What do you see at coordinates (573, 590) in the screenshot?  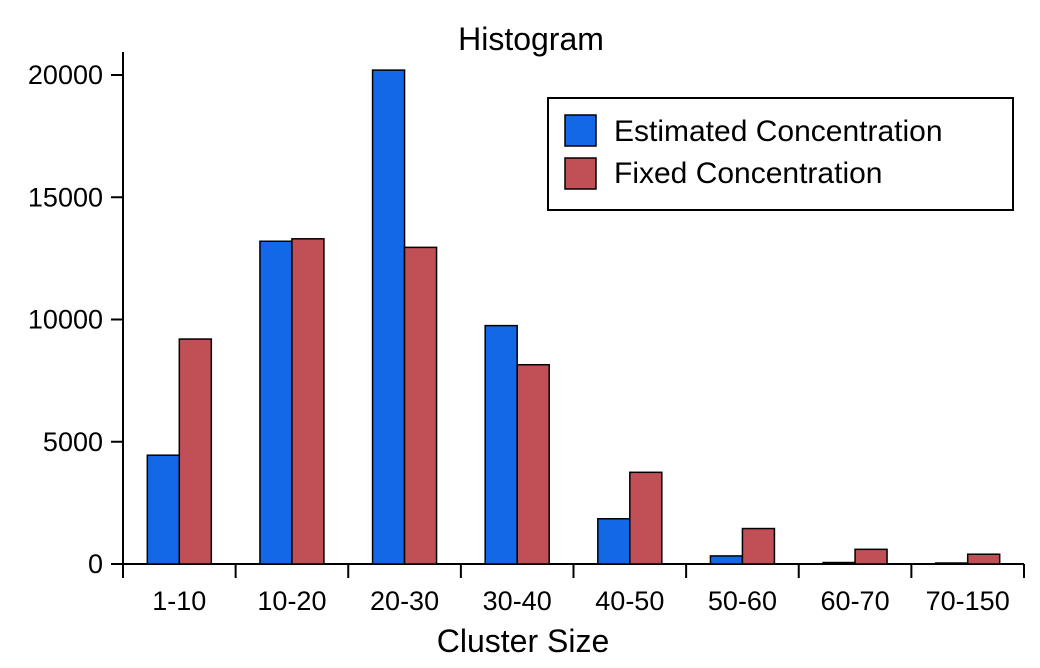 I see `x-axis-ticks: 1-10 10-20 20-30 30-40 40-50 50-60 60-70 70-150` at bounding box center [573, 590].